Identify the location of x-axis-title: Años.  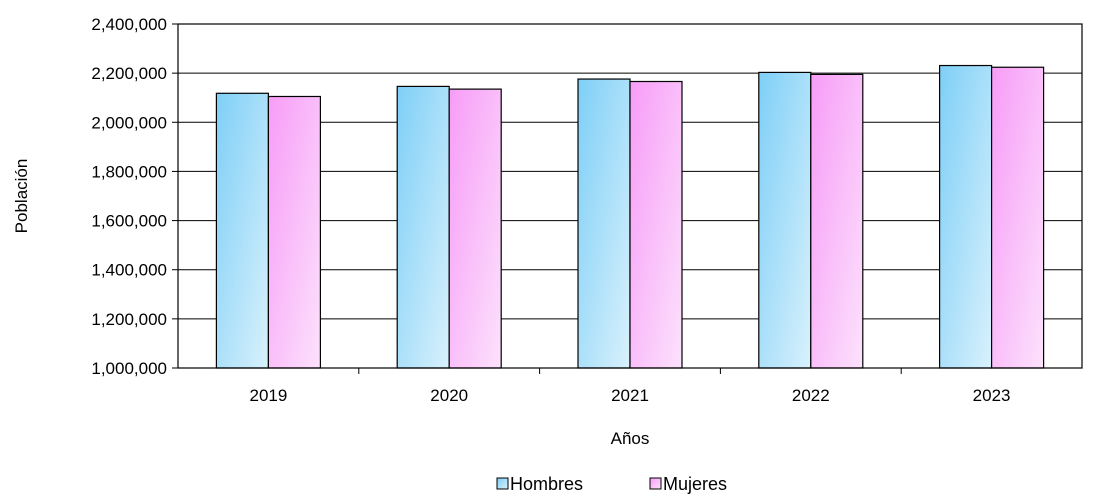
(630, 438).